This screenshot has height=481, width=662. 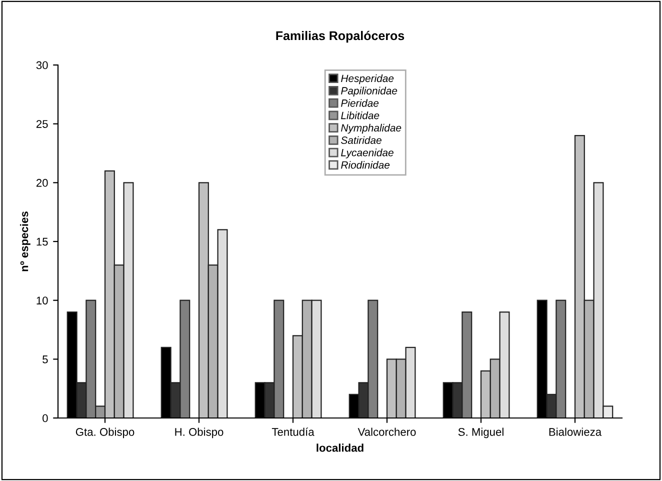 I want to click on legend-label: Pieridae, so click(x=360, y=103).